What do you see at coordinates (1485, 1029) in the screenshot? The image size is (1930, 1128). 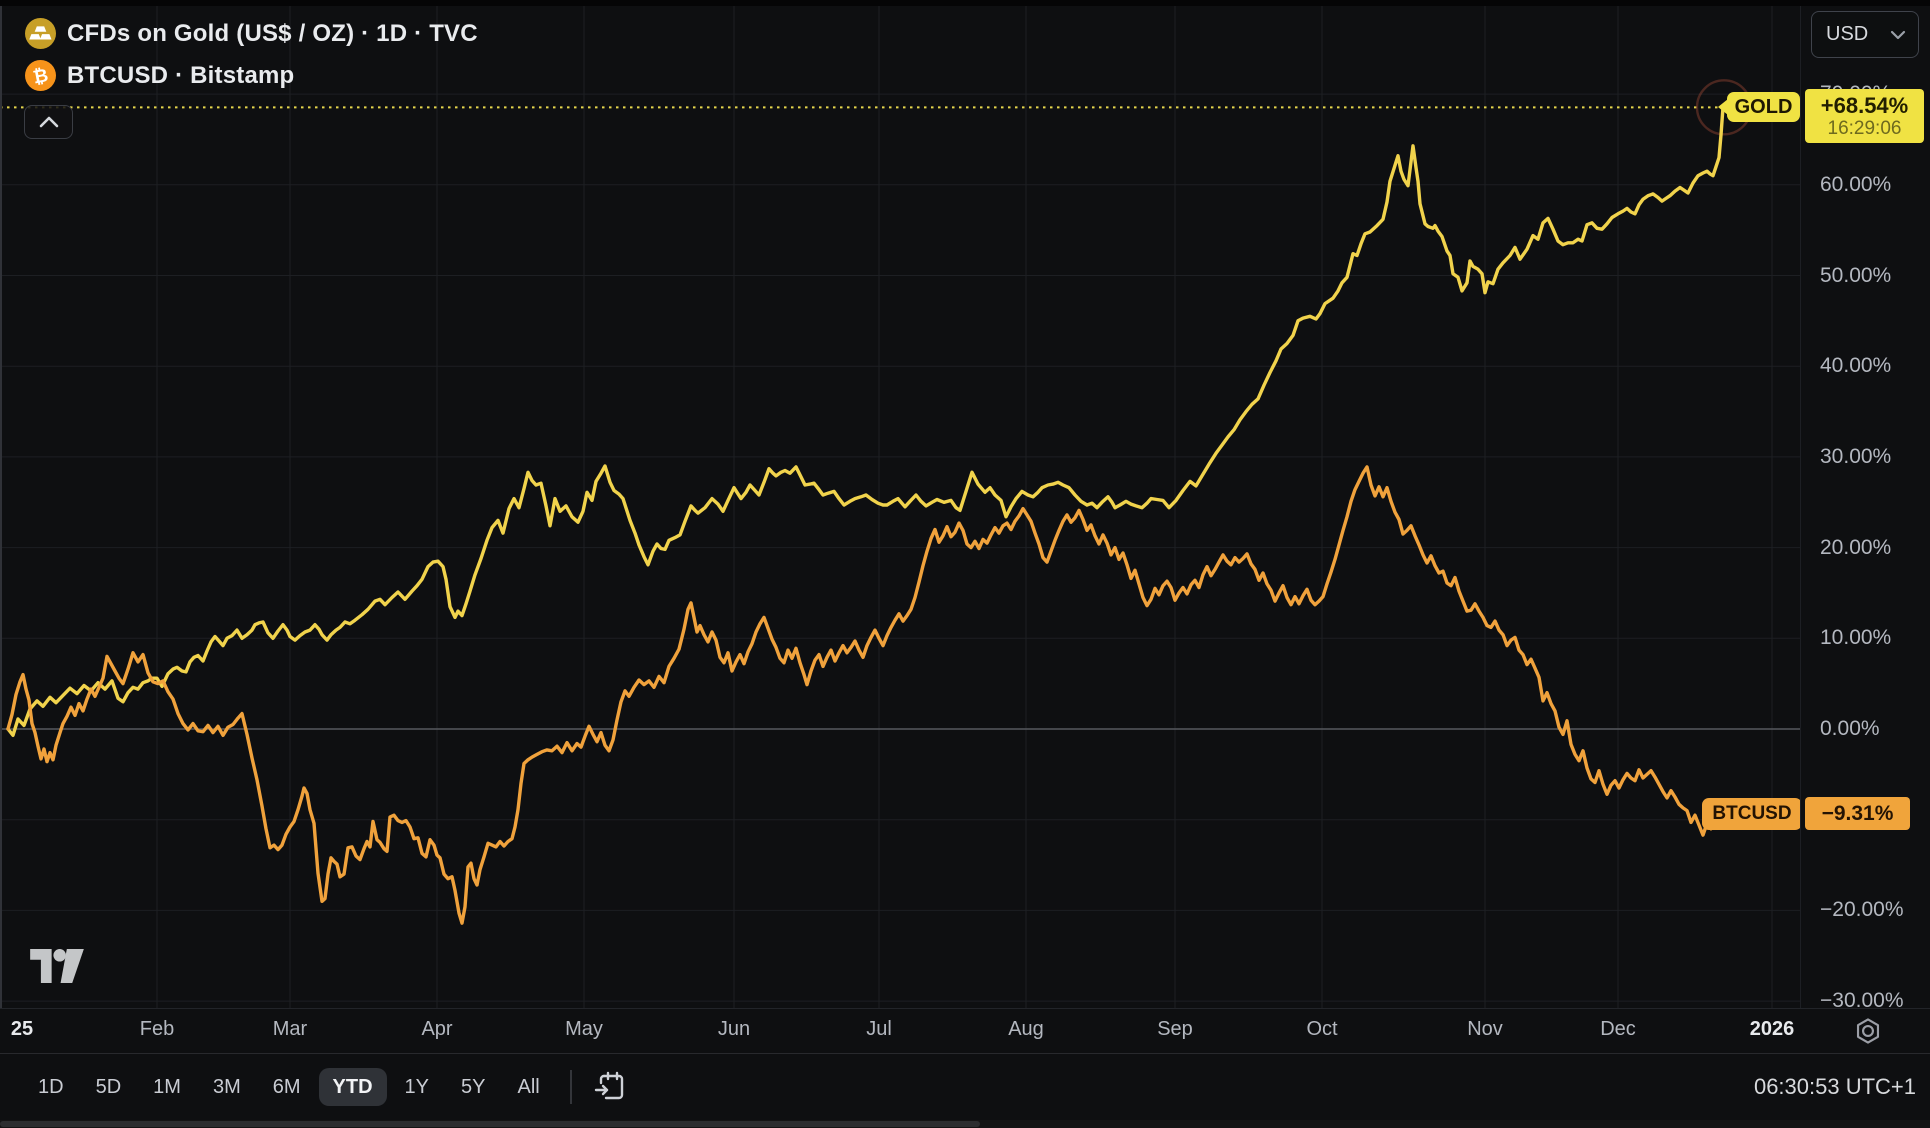 I see `x-axis-label: Nov` at bounding box center [1485, 1029].